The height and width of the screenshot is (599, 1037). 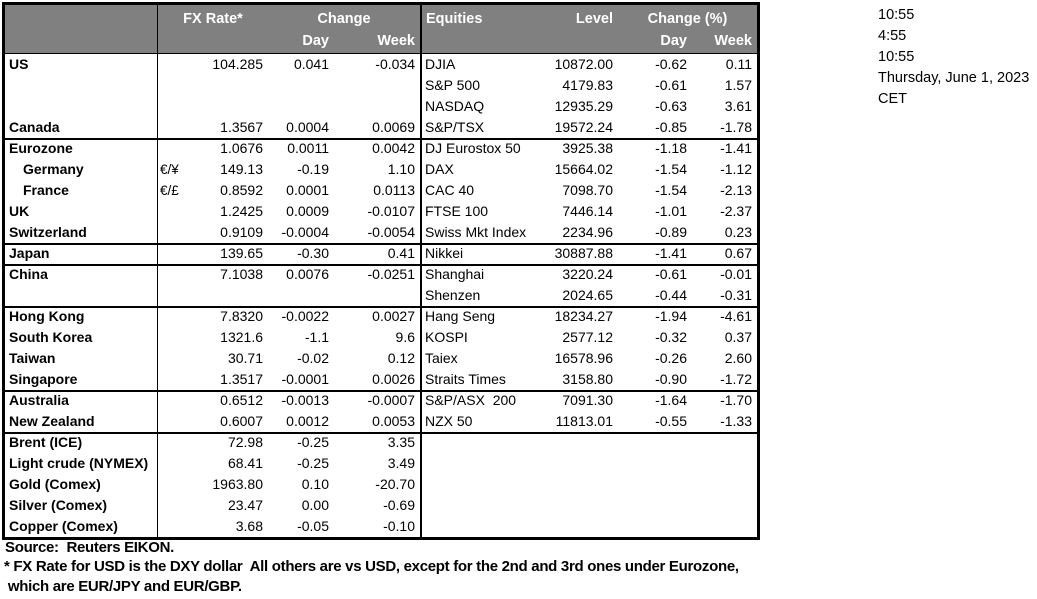 What do you see at coordinates (81, 106) in the screenshot?
I see `row-label-cell` at bounding box center [81, 106].